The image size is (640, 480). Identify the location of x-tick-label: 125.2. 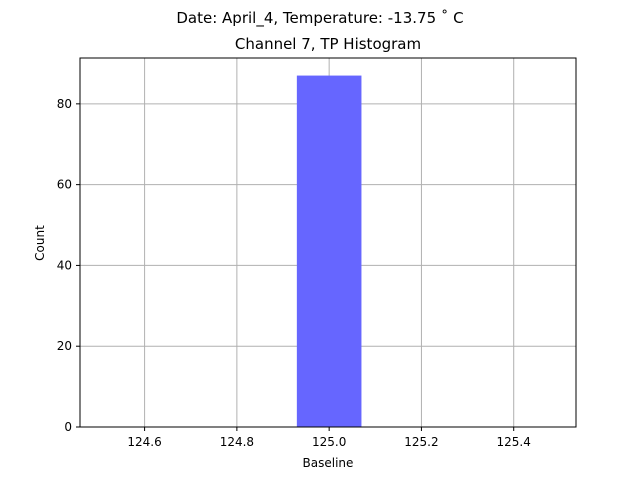
(421, 442).